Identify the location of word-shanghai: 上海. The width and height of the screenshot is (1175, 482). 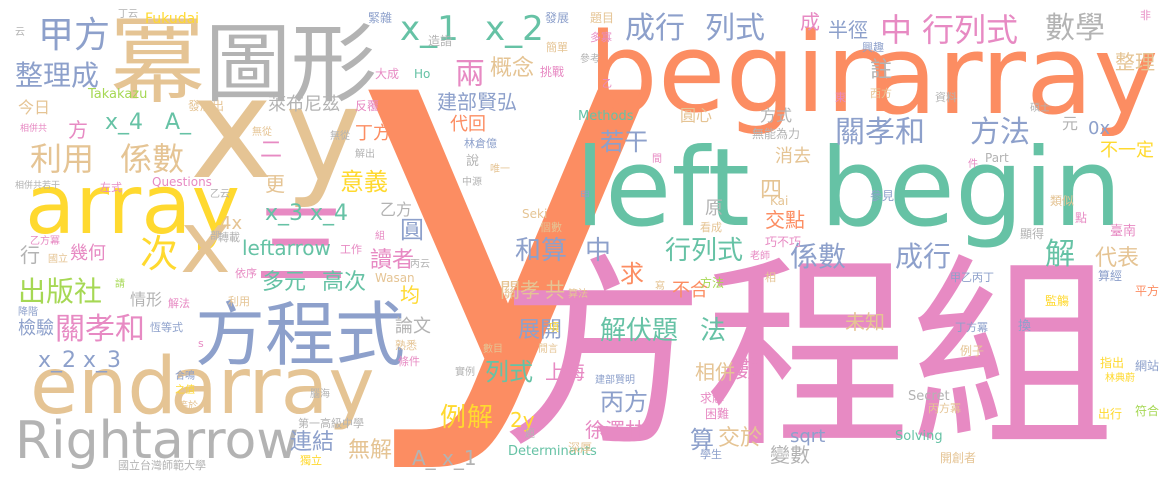
(565, 372).